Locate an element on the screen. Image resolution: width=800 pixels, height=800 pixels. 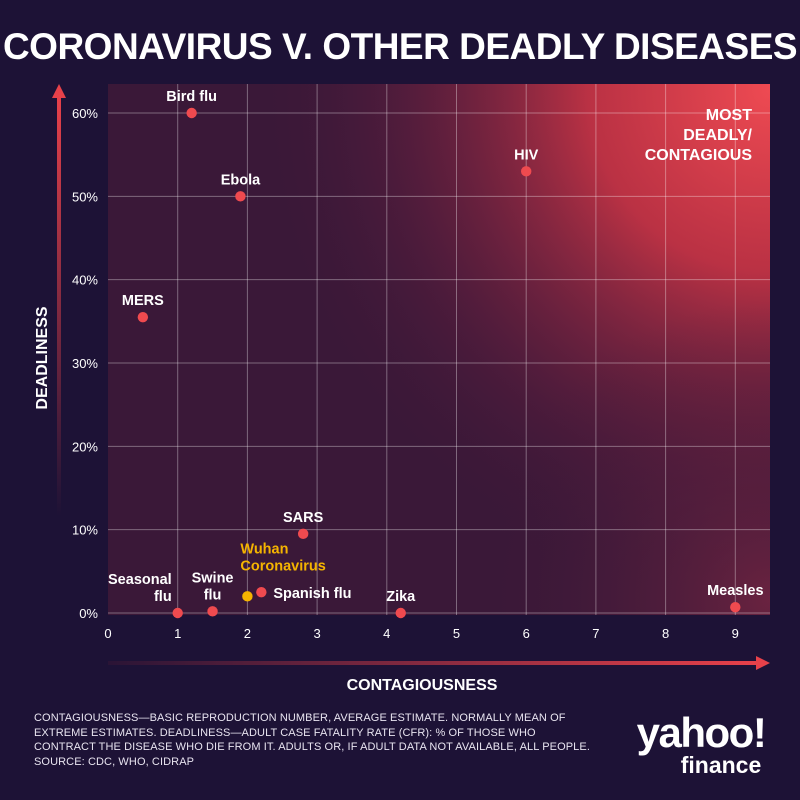
data-label: Spanish flu is located at coordinates (312, 594).